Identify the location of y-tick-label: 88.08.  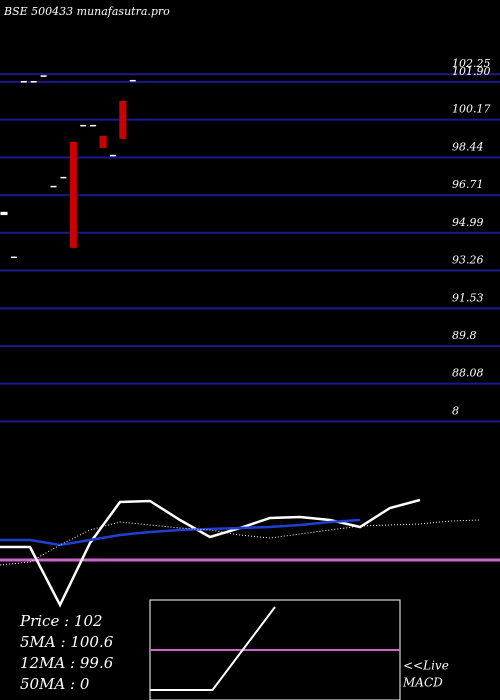
(468, 373).